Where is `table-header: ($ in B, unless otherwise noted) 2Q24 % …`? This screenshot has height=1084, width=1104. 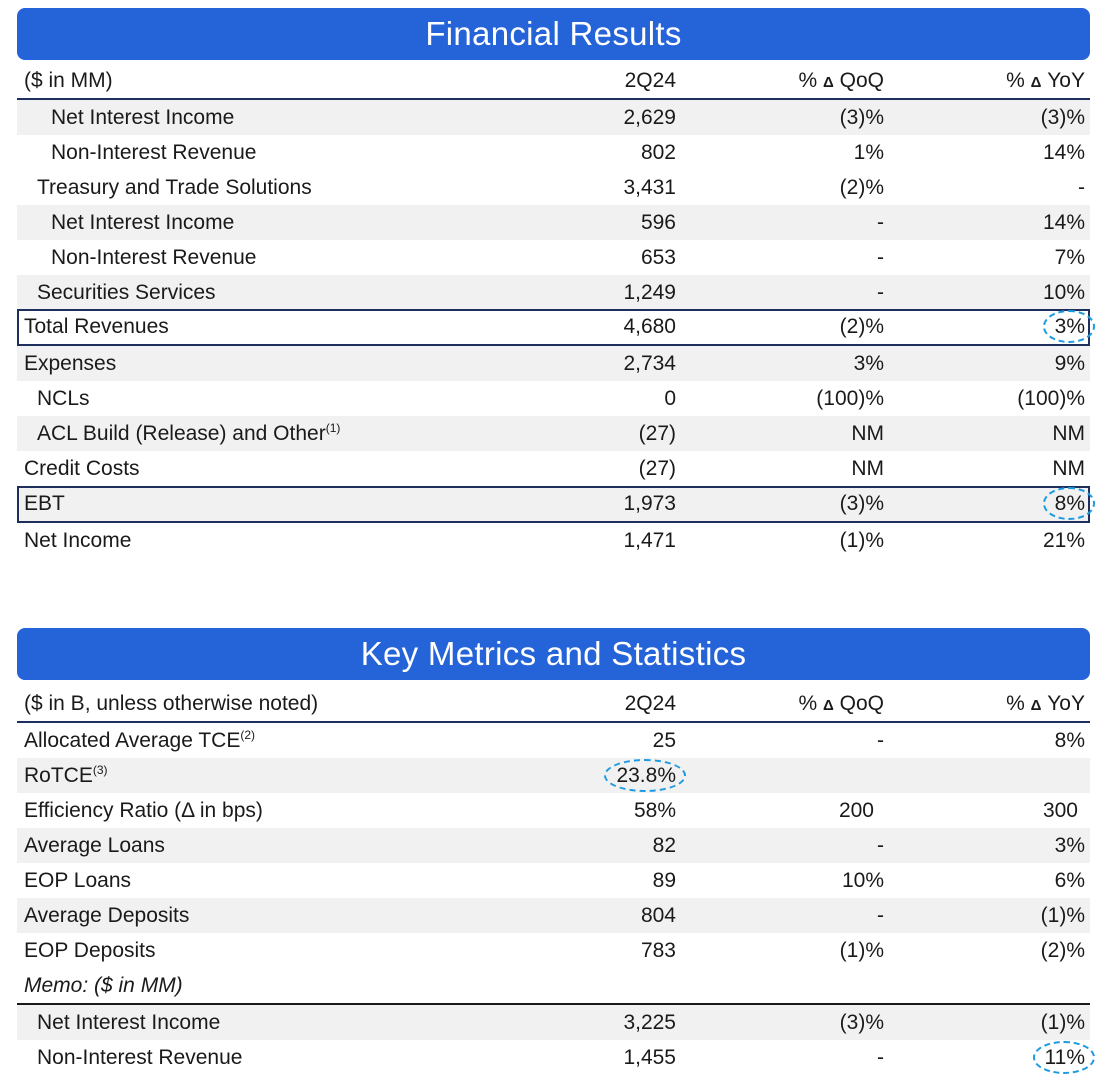
table-header: ($ in B, unless otherwise noted) 2Q24 % … is located at coordinates (553, 705).